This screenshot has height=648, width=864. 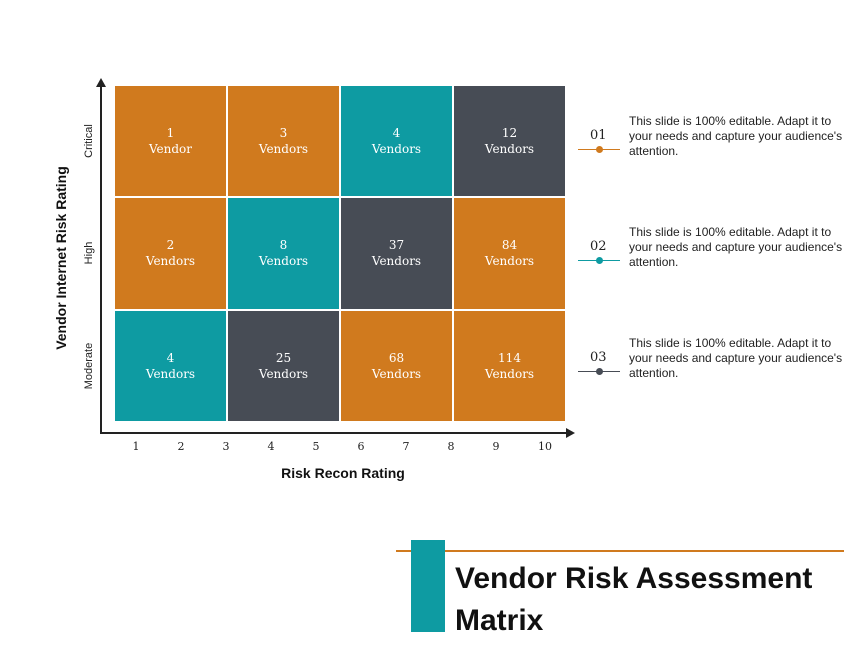 I want to click on cell-count: 68, so click(x=396, y=357).